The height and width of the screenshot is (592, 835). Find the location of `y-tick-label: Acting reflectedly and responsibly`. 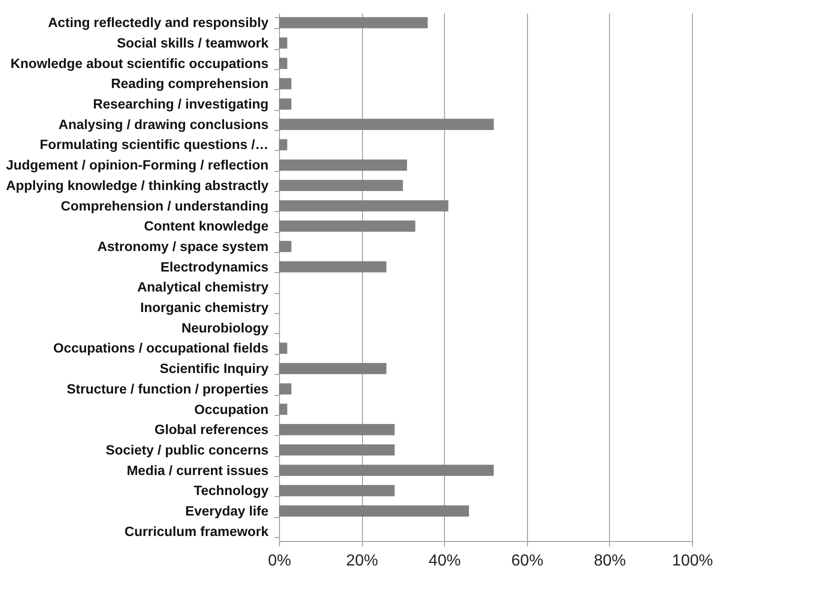

y-tick-label: Acting reflectedly and responsibly is located at coordinates (158, 22).